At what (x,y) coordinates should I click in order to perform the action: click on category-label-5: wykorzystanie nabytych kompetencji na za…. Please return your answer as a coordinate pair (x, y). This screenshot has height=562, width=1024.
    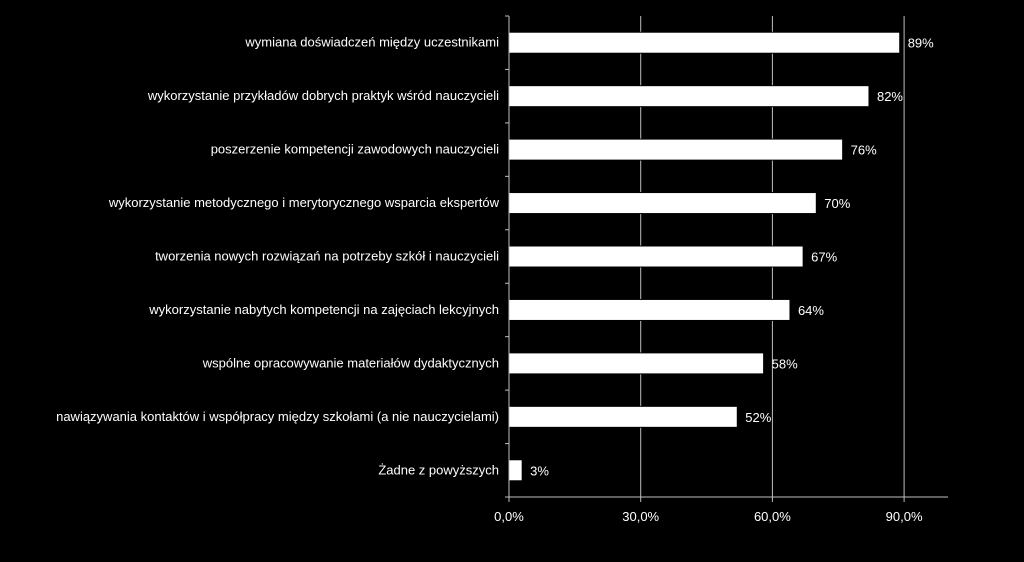
    Looking at the image, I should click on (323, 309).